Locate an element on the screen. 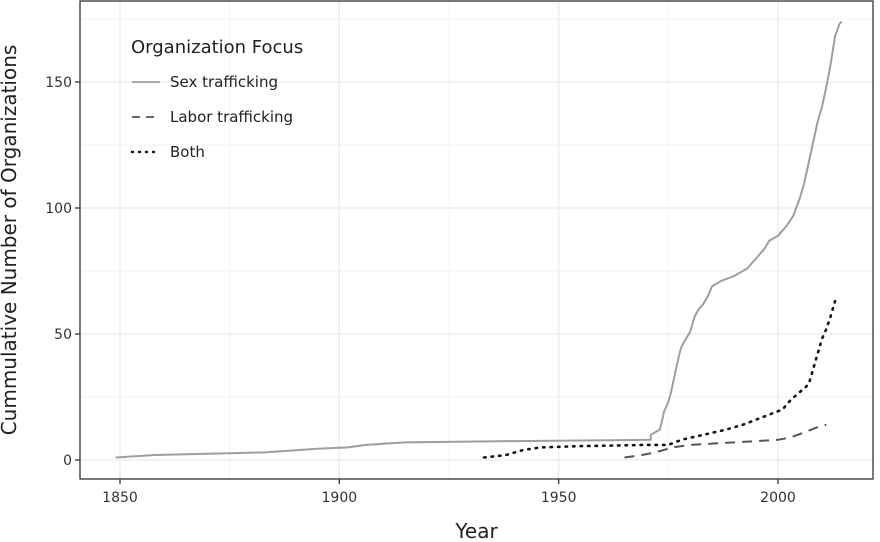 This screenshot has width=880, height=542. y-tick-label: 100 is located at coordinates (58, 209).